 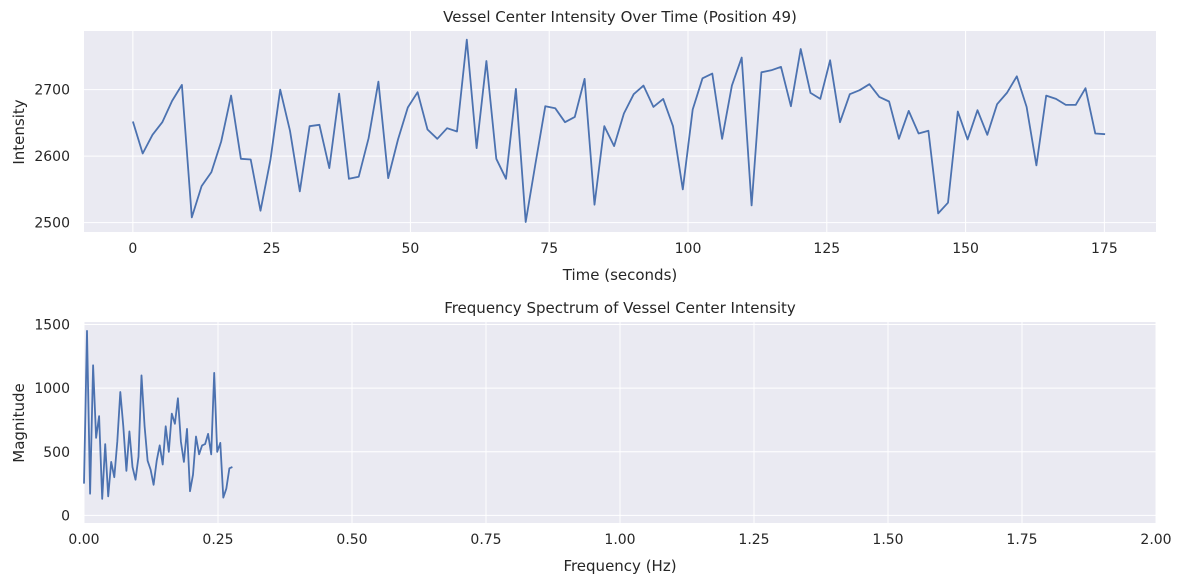 I want to click on time-x-tick-label: 25, so click(x=272, y=249).